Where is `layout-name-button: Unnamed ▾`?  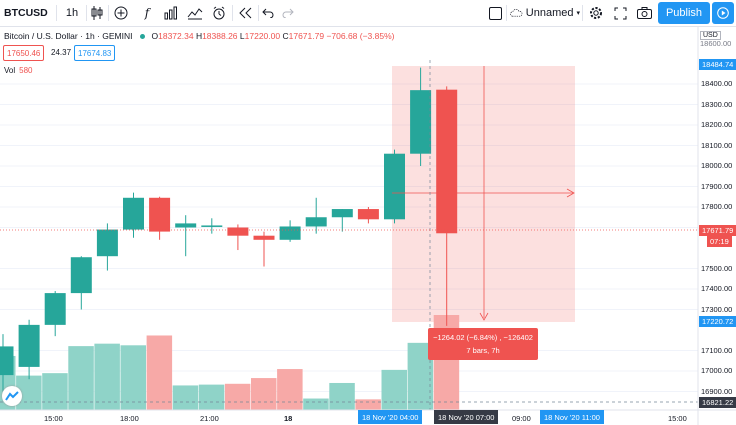
layout-name-button: Unnamed ▾ is located at coordinates (545, 13).